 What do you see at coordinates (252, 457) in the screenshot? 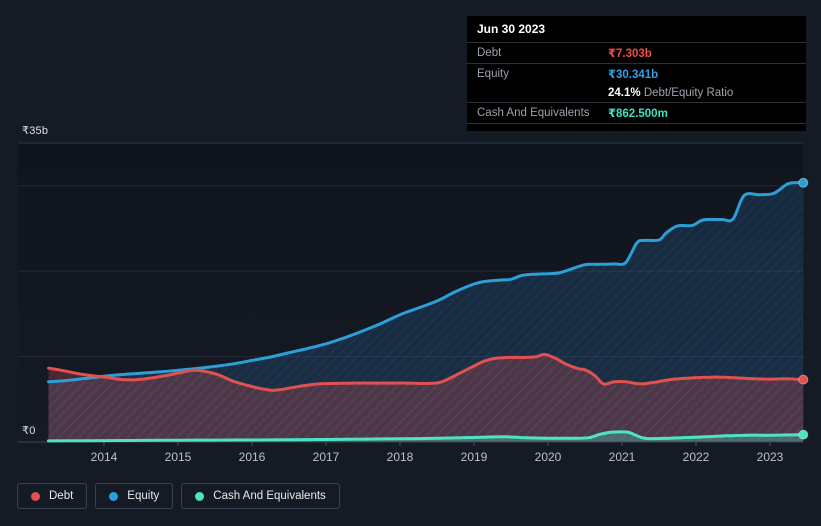
I see `x-axis-year-label: 2016` at bounding box center [252, 457].